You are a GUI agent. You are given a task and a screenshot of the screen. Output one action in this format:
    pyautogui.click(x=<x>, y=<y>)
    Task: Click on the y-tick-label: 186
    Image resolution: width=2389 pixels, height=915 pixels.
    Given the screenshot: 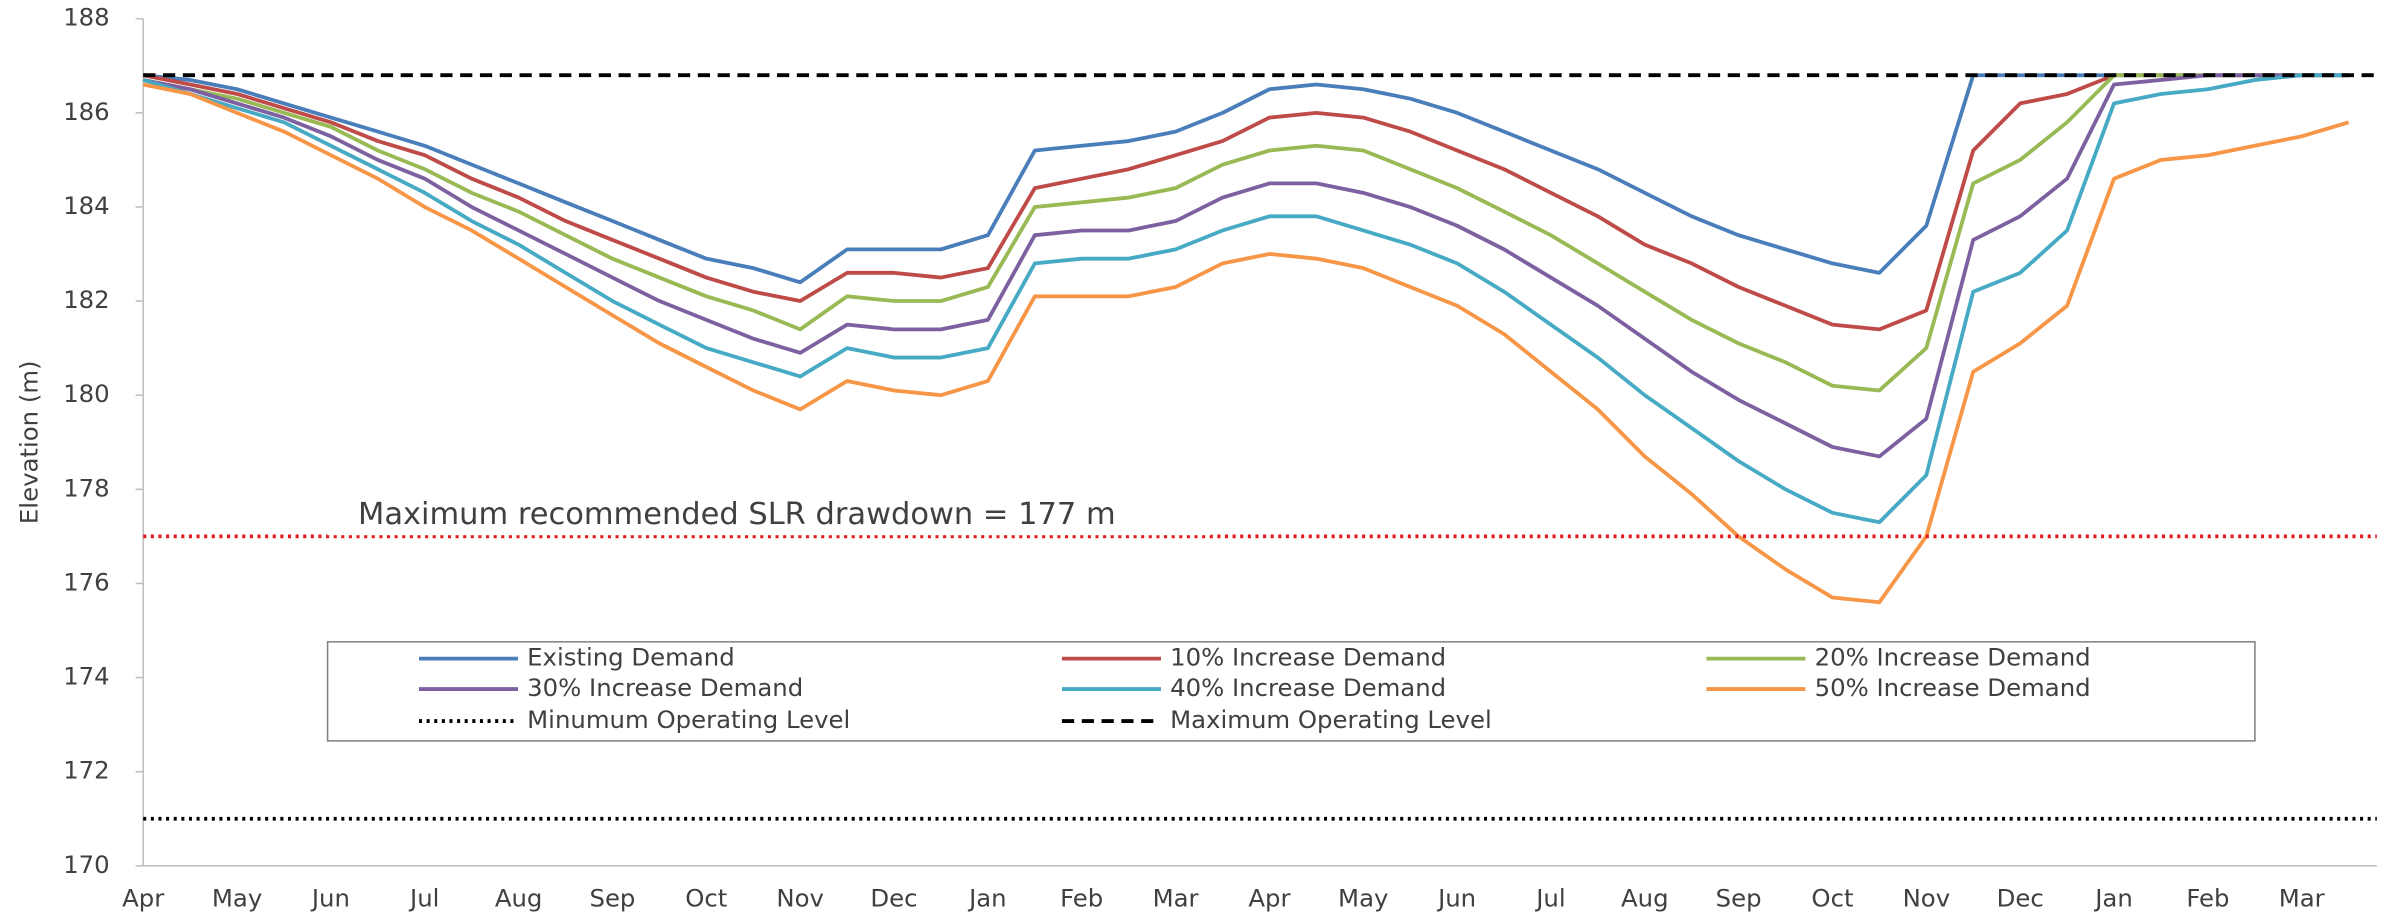 What is the action you would take?
    pyautogui.click(x=86, y=111)
    